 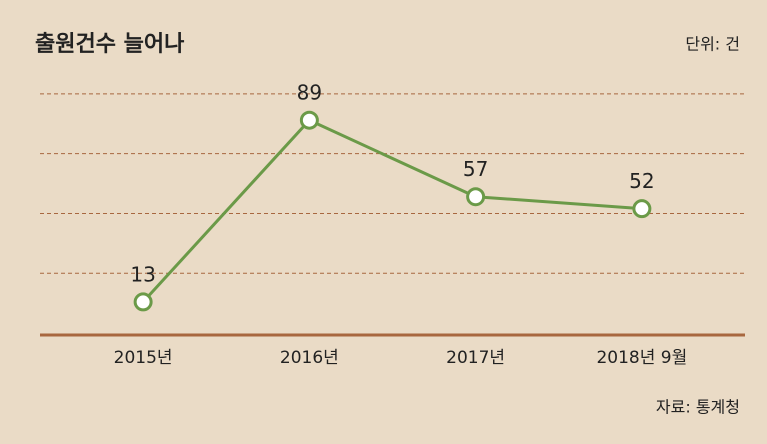 I want to click on x-tick-label: 2017년, so click(x=475, y=358).